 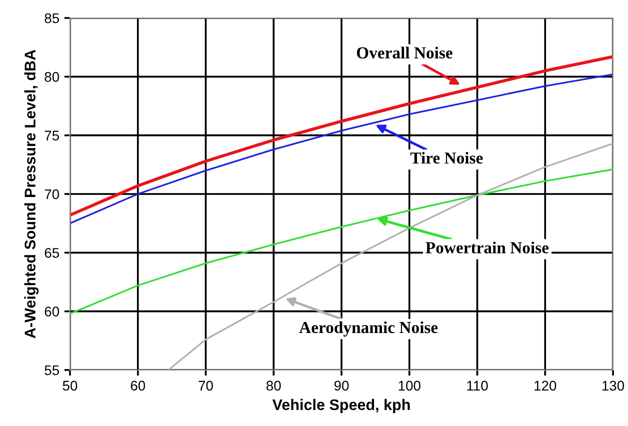 I want to click on x-tick-label: 120, so click(x=545, y=385).